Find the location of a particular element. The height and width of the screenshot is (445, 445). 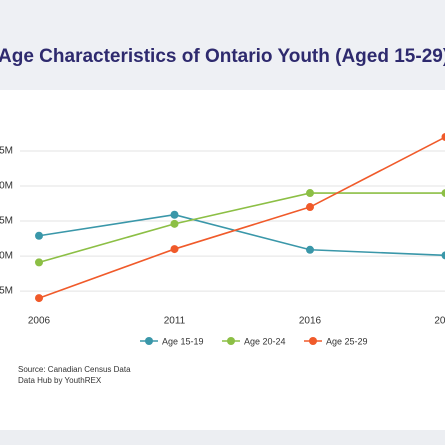

y-tick-label: 0.80M is located at coordinates (6, 256).